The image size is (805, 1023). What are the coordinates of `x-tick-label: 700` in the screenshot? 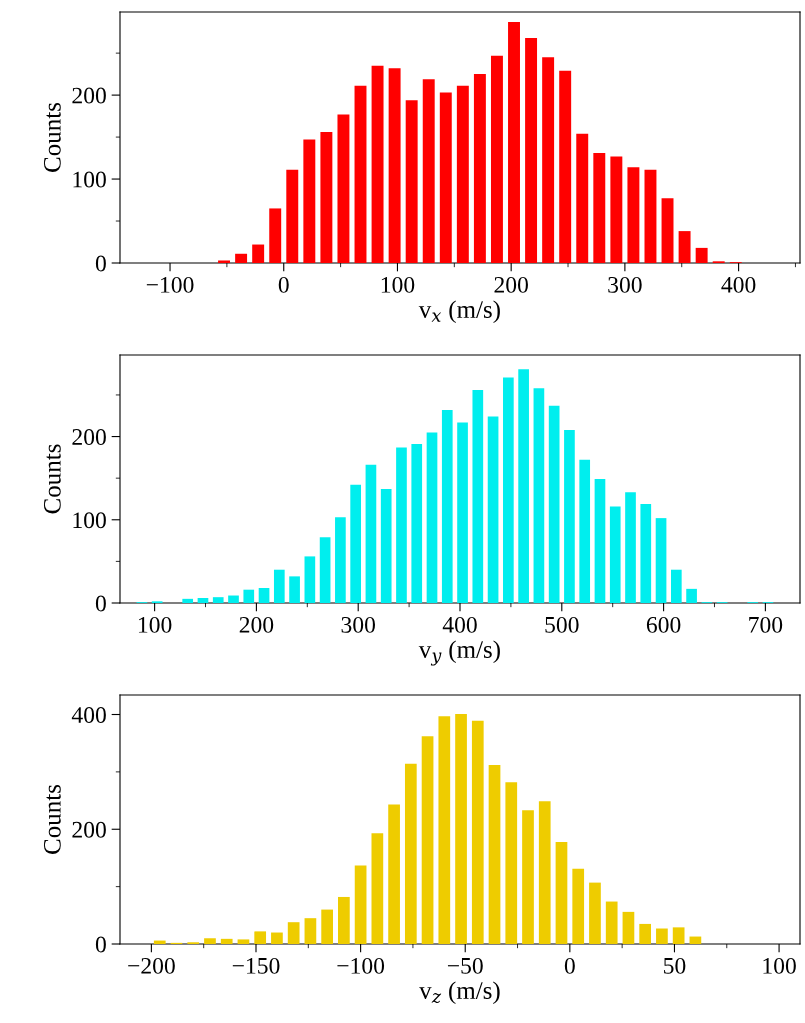 It's located at (766, 624).